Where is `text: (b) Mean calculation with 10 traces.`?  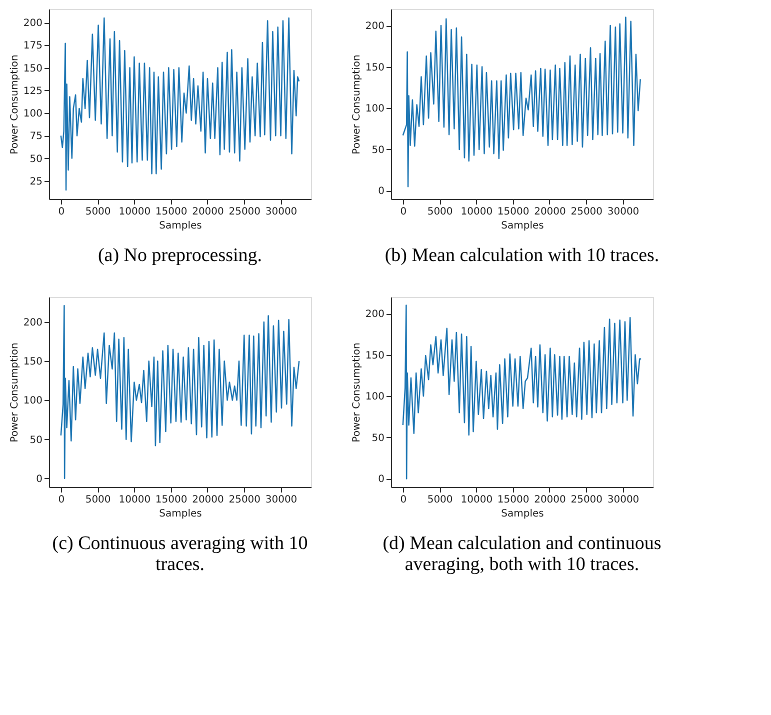
text: (b) Mean calculation with 10 traces. is located at coordinates (522, 255).